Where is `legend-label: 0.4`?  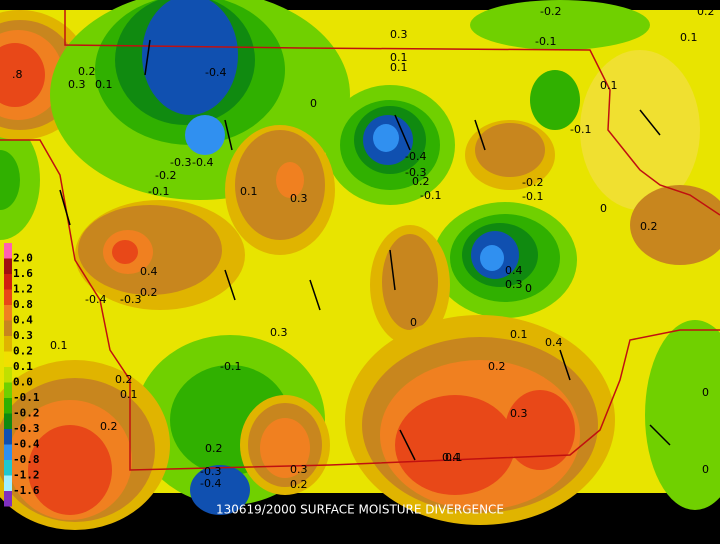
legend-label: 0.4 is located at coordinates (23, 320).